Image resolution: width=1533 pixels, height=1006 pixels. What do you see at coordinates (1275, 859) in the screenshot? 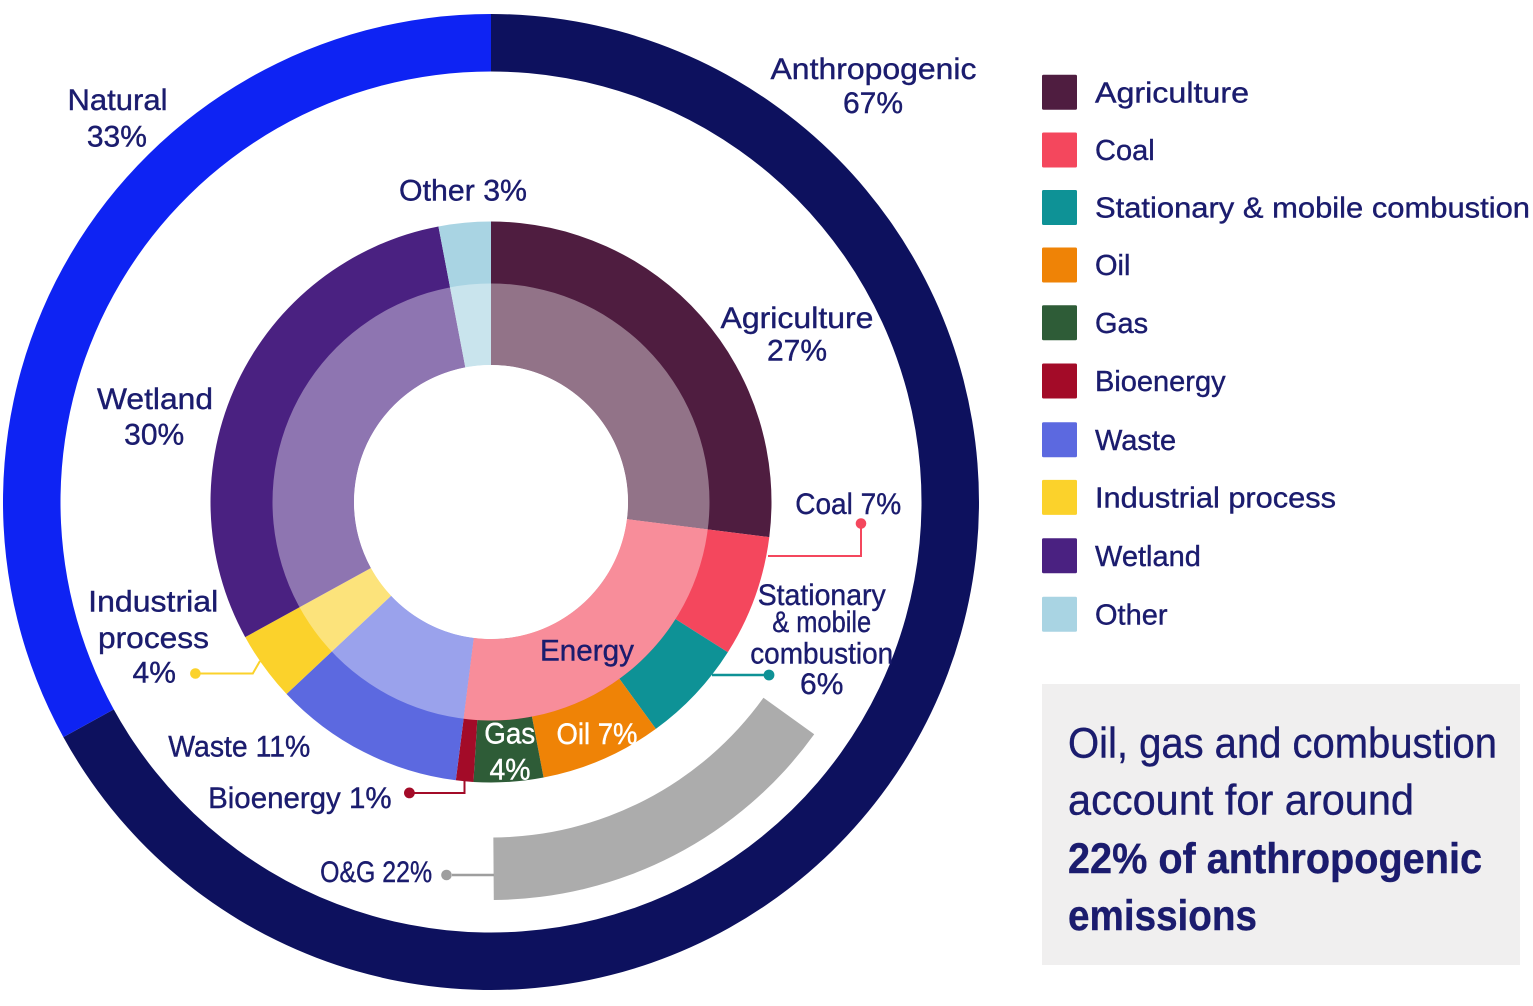
I see `svg-text: 22% of anthropogenic` at bounding box center [1275, 859].